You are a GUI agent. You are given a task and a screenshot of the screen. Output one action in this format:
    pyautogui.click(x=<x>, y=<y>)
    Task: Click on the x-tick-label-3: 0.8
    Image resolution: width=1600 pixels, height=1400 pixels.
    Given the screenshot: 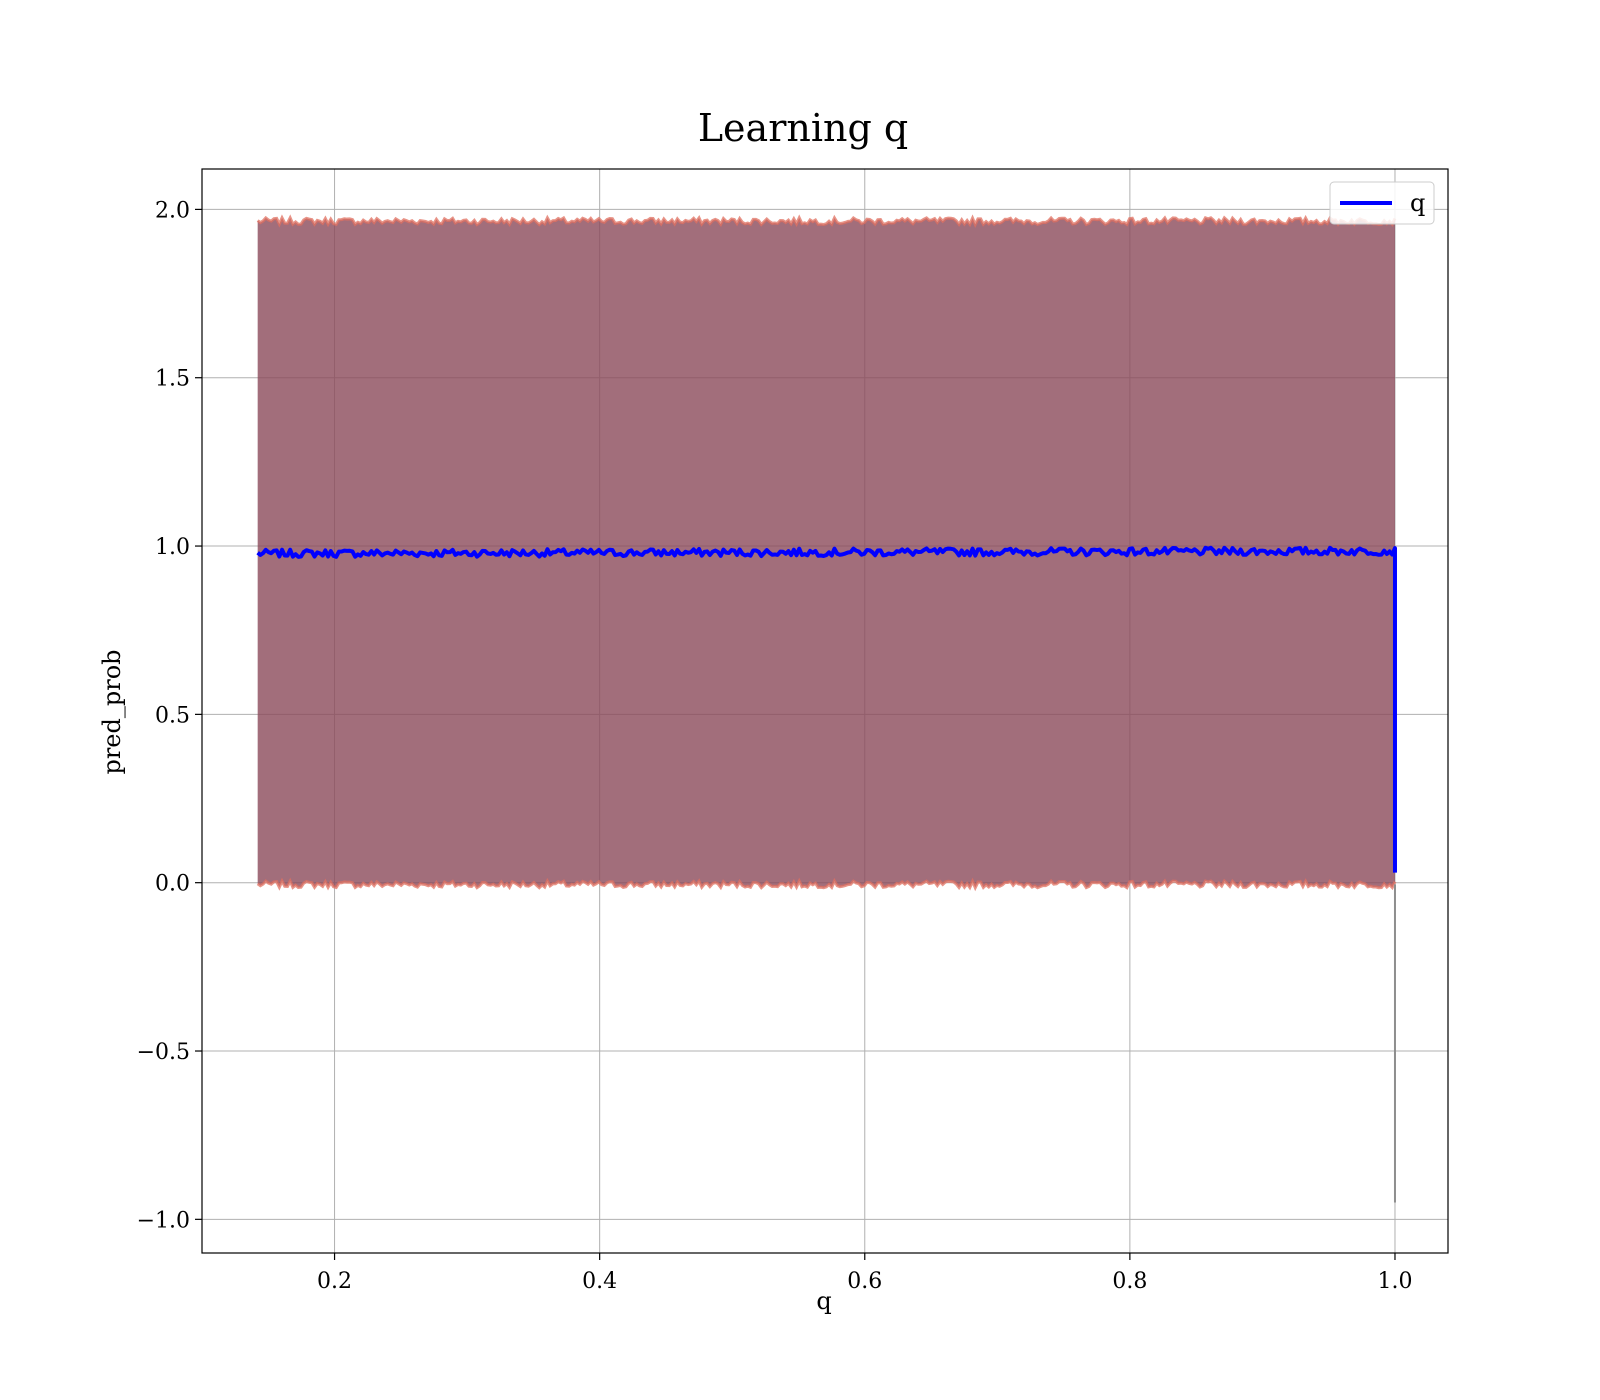 What is the action you would take?
    pyautogui.click(x=1129, y=1281)
    